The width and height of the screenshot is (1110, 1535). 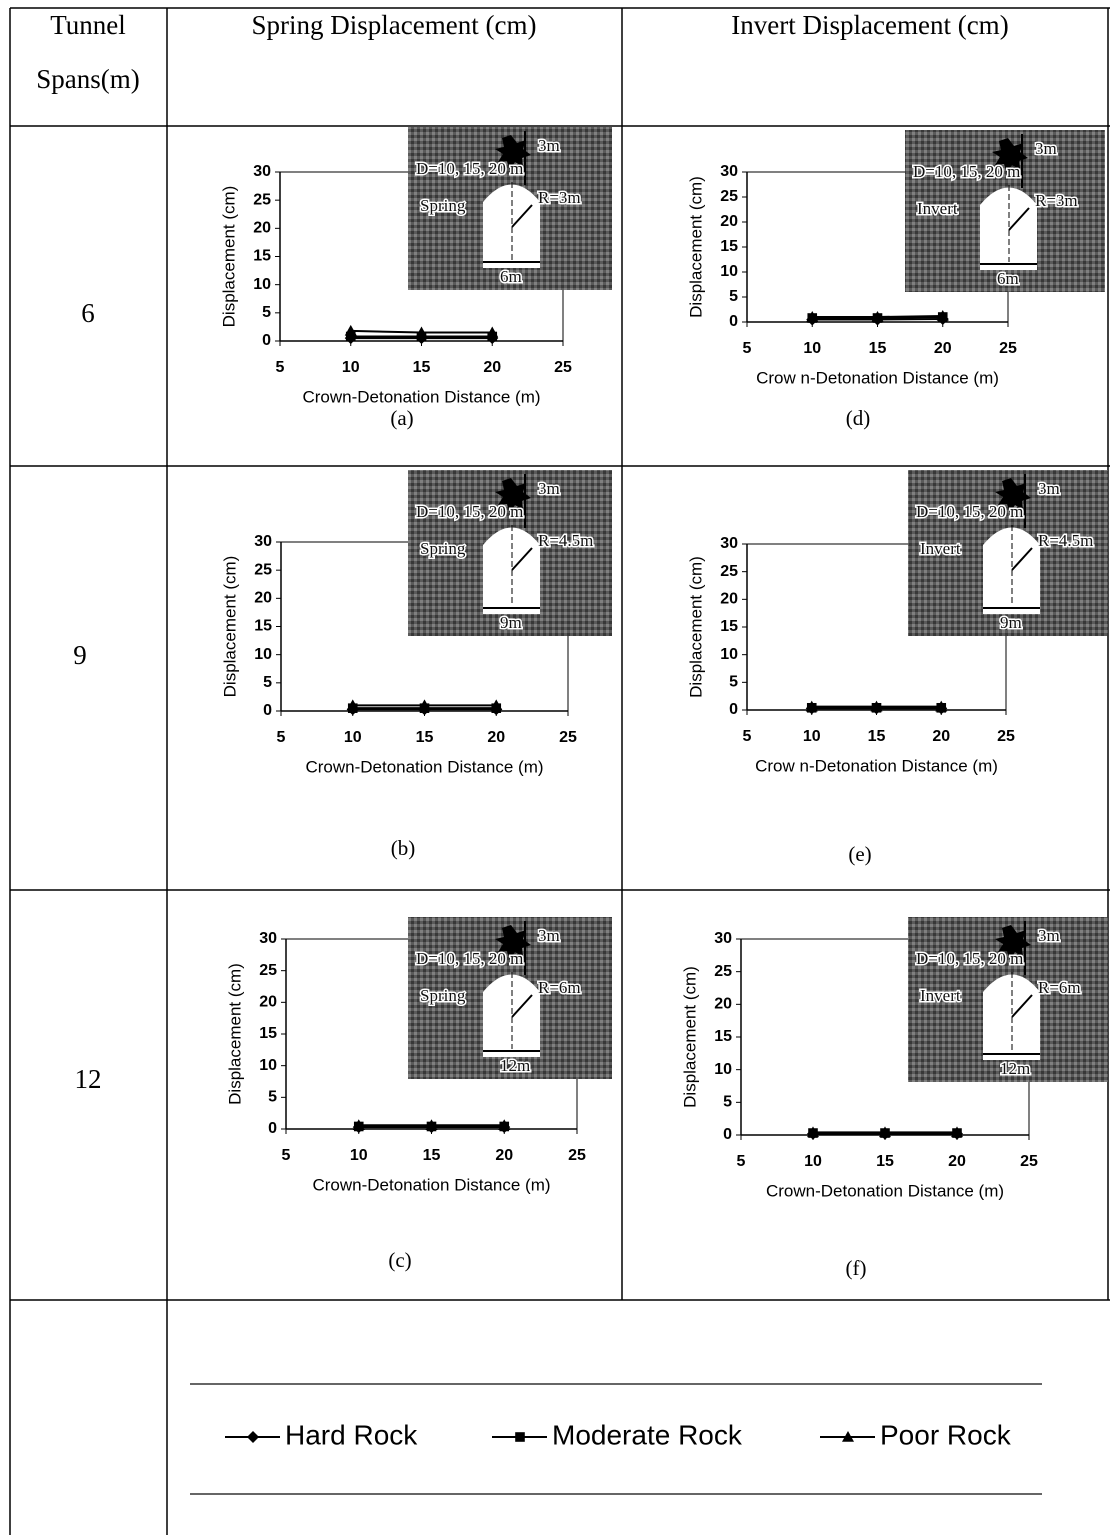 What do you see at coordinates (403, 848) in the screenshot?
I see `caption: (b)` at bounding box center [403, 848].